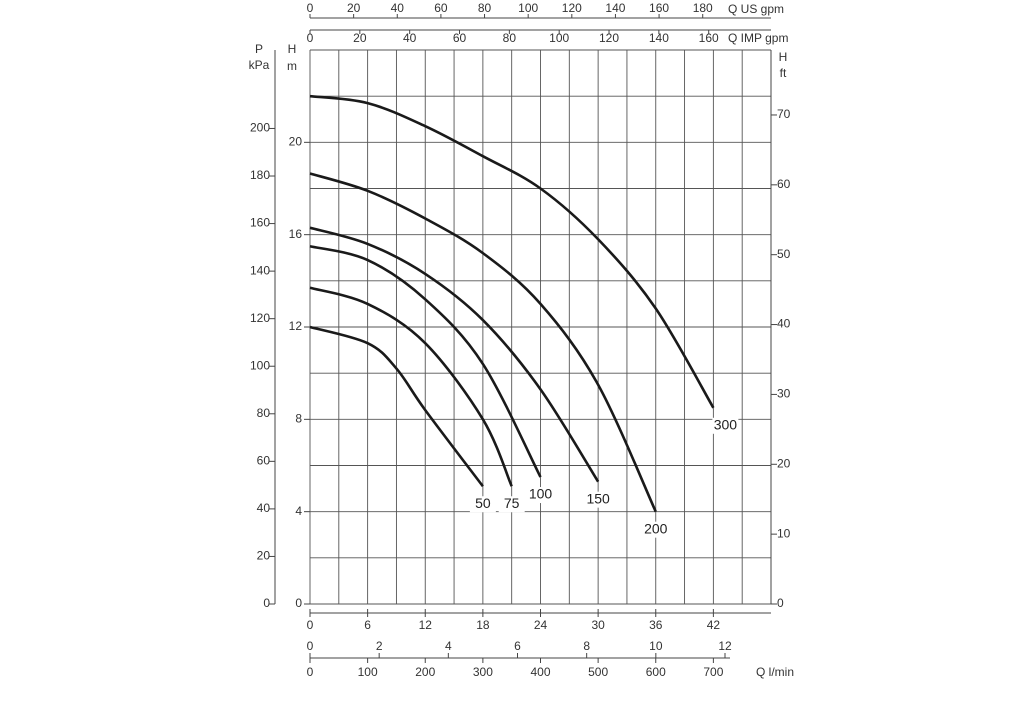  What do you see at coordinates (758, 38) in the screenshot?
I see `axis-title: Q IMP gpm` at bounding box center [758, 38].